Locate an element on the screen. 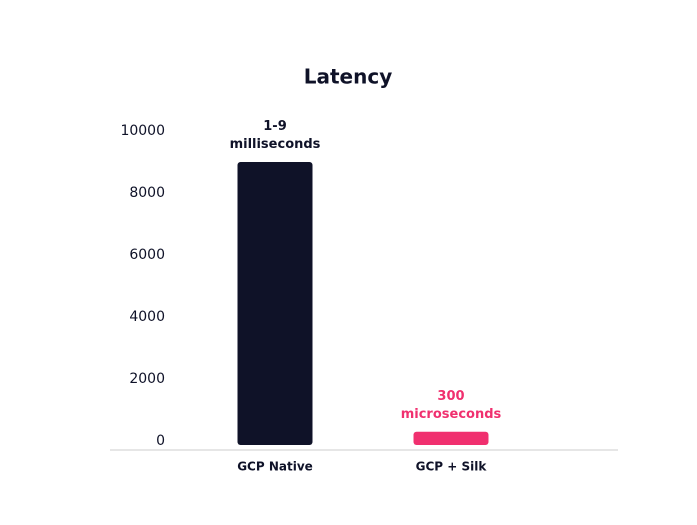  y-tick-label: 6000 is located at coordinates (147, 255).